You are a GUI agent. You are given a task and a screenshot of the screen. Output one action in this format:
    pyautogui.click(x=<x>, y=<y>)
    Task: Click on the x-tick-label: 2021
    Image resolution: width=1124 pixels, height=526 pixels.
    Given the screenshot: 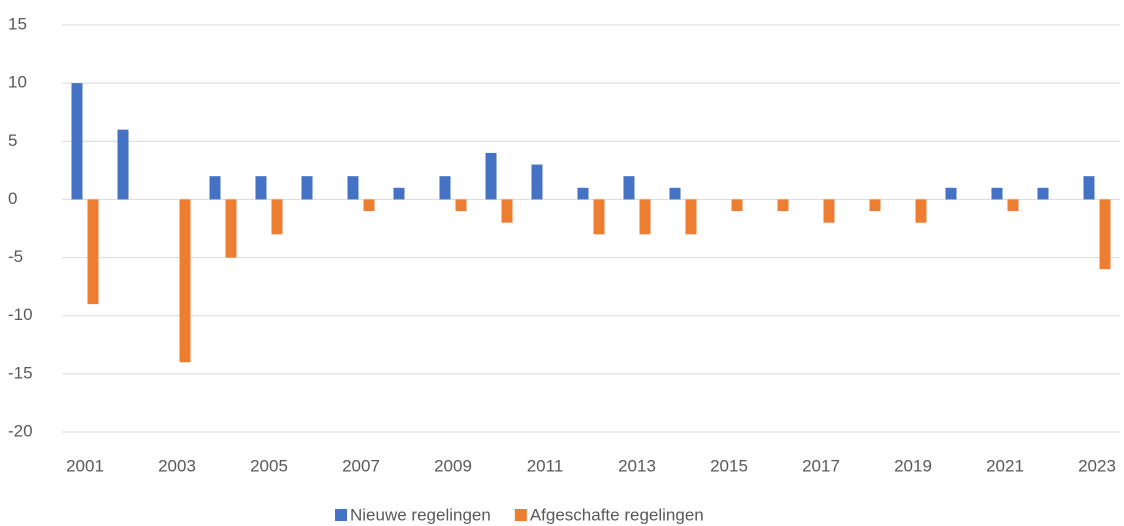 What is the action you would take?
    pyautogui.click(x=1005, y=465)
    